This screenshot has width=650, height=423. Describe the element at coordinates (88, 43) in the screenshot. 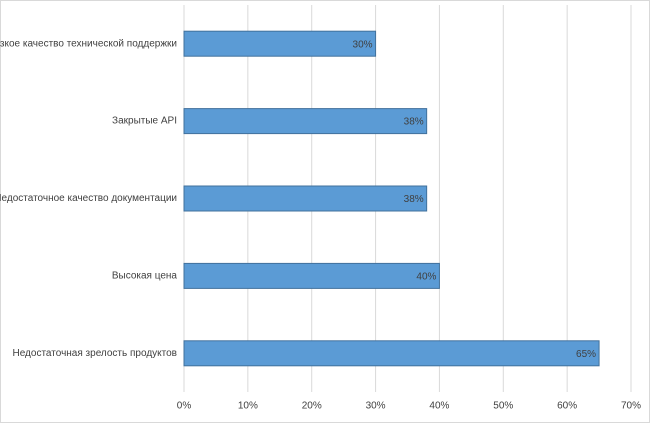

I see `y-tick-label: Низкое качество технической поддержки` at that location.